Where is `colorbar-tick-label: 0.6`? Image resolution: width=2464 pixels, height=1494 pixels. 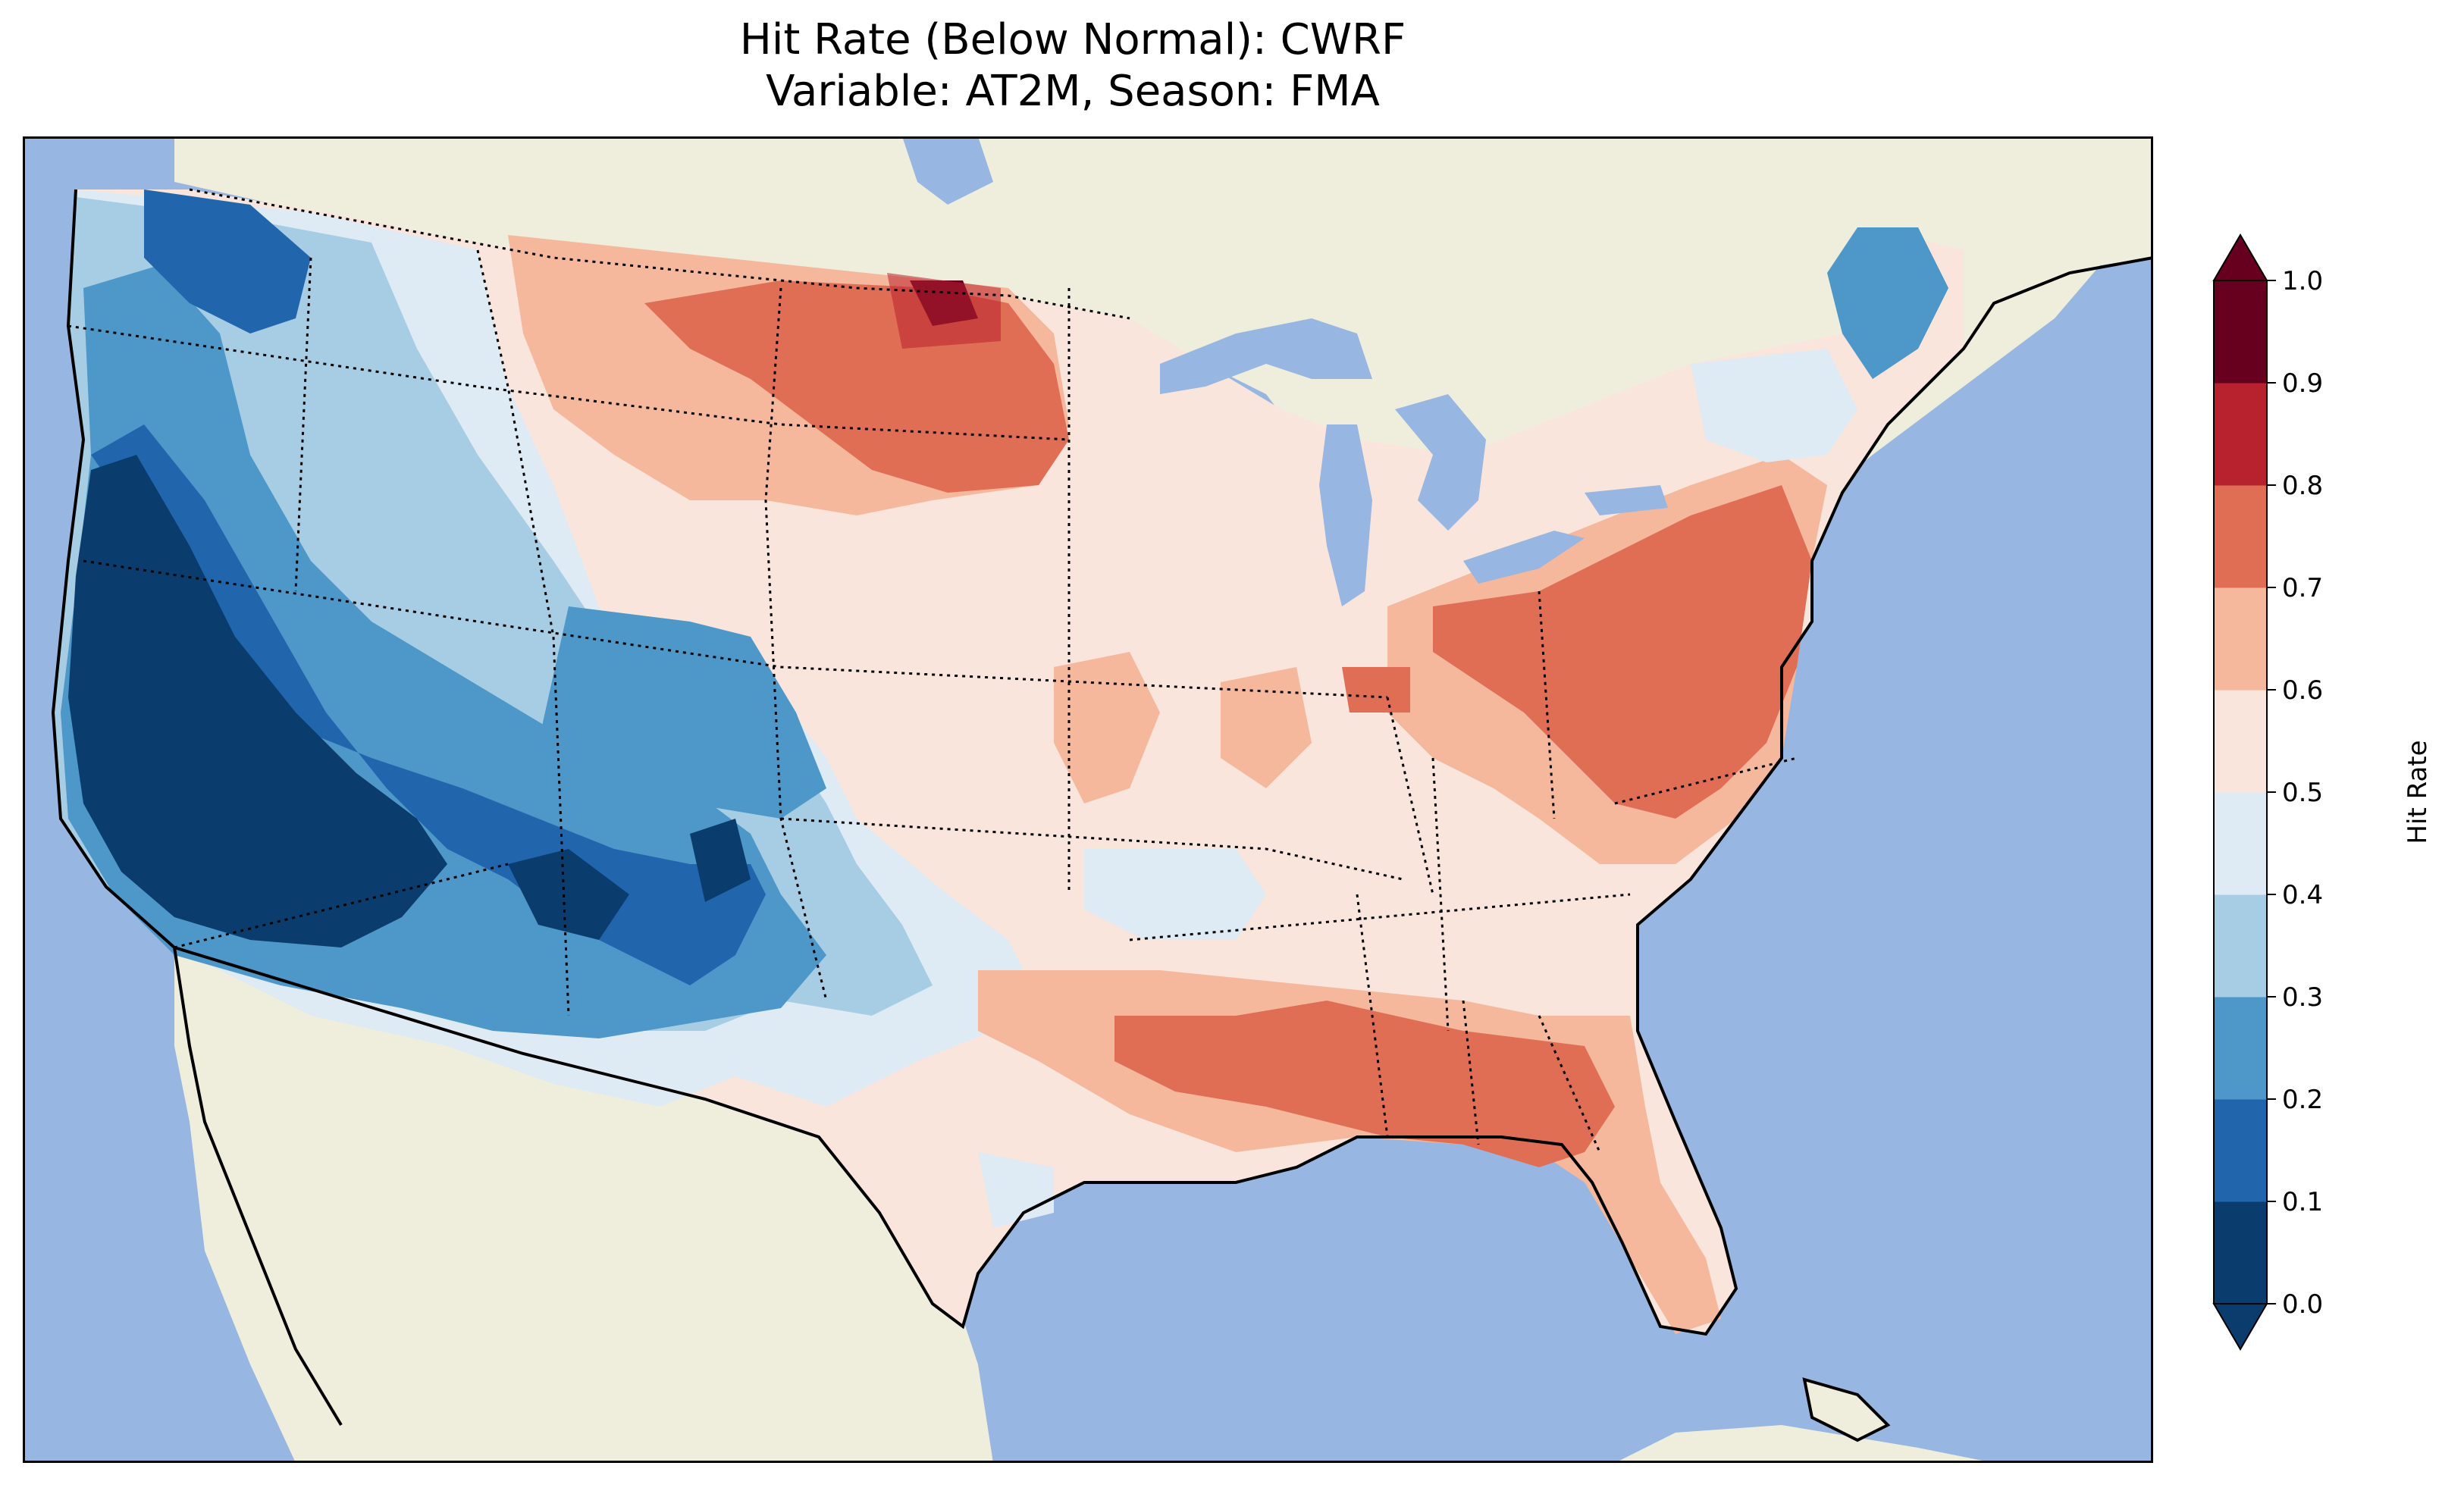 colorbar-tick-label: 0.6 is located at coordinates (2303, 690).